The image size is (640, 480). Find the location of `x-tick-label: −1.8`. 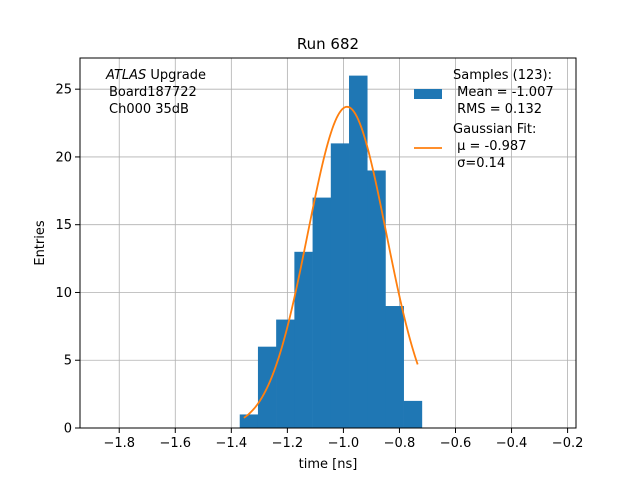

x-tick-label: −1.8 is located at coordinates (119, 443).